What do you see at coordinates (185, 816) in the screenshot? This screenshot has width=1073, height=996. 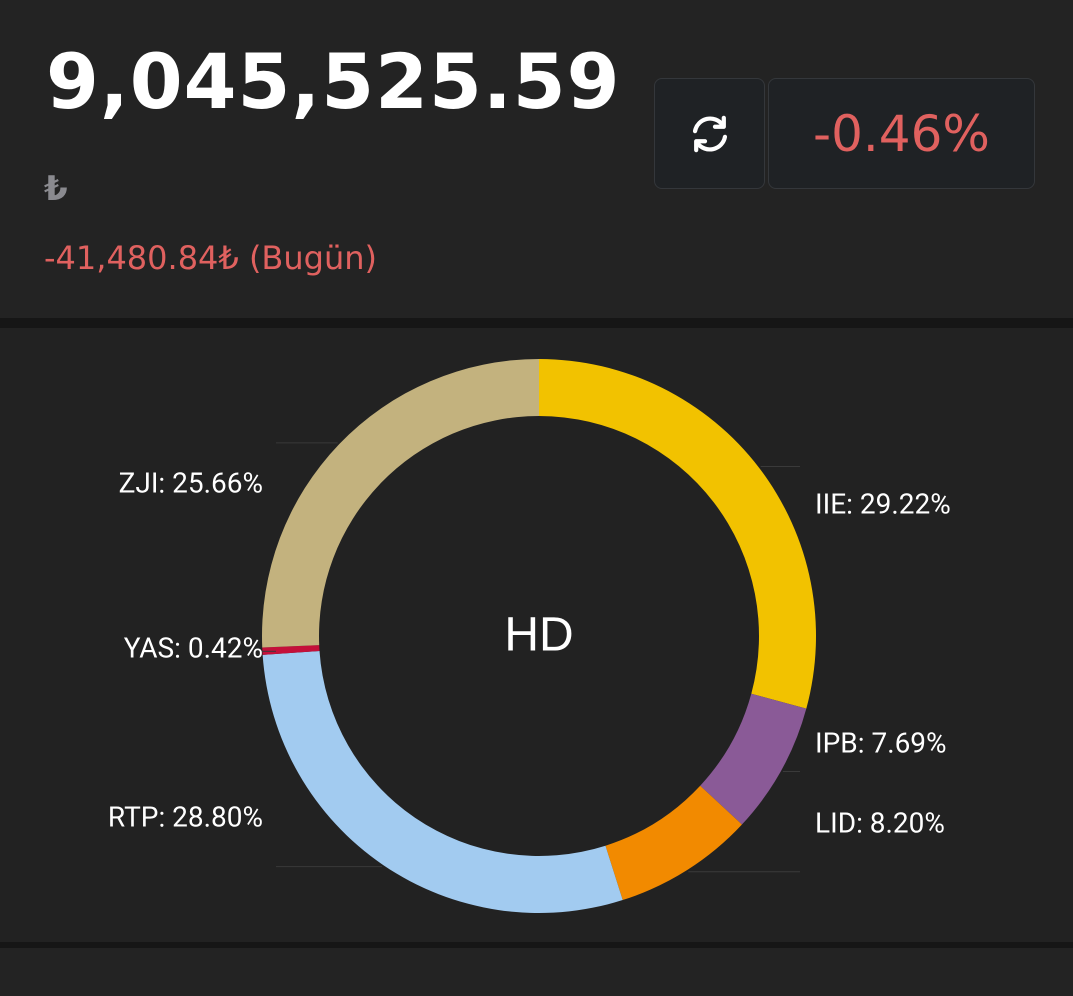 I see `slice-label-rtp: RTP: 28.80%` at bounding box center [185, 816].